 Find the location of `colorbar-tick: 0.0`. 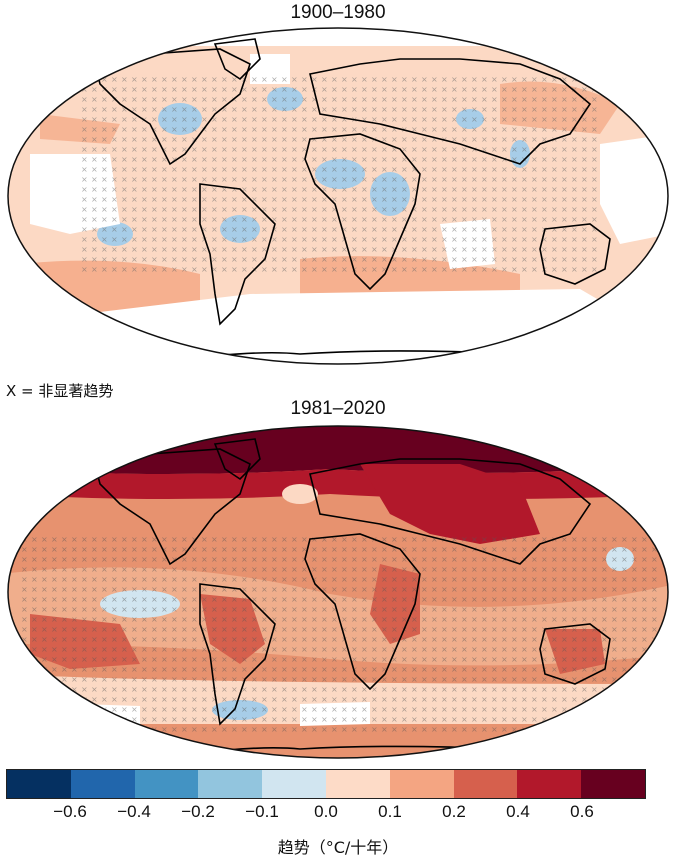

colorbar-tick: 0.0 is located at coordinates (326, 811).